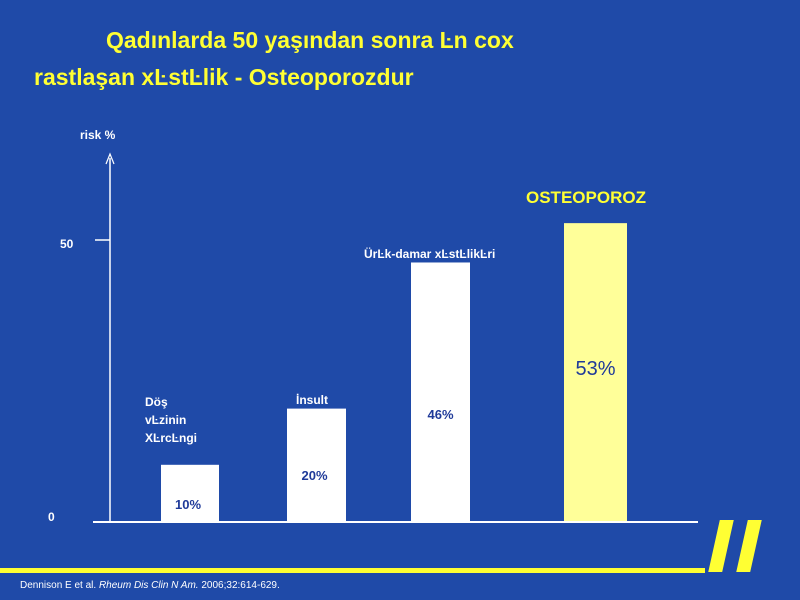 This screenshot has width=800, height=600. What do you see at coordinates (429, 253) in the screenshot?
I see `bar-category-label: ÜrĿk-damar xĿstĿlikĿri` at bounding box center [429, 253].